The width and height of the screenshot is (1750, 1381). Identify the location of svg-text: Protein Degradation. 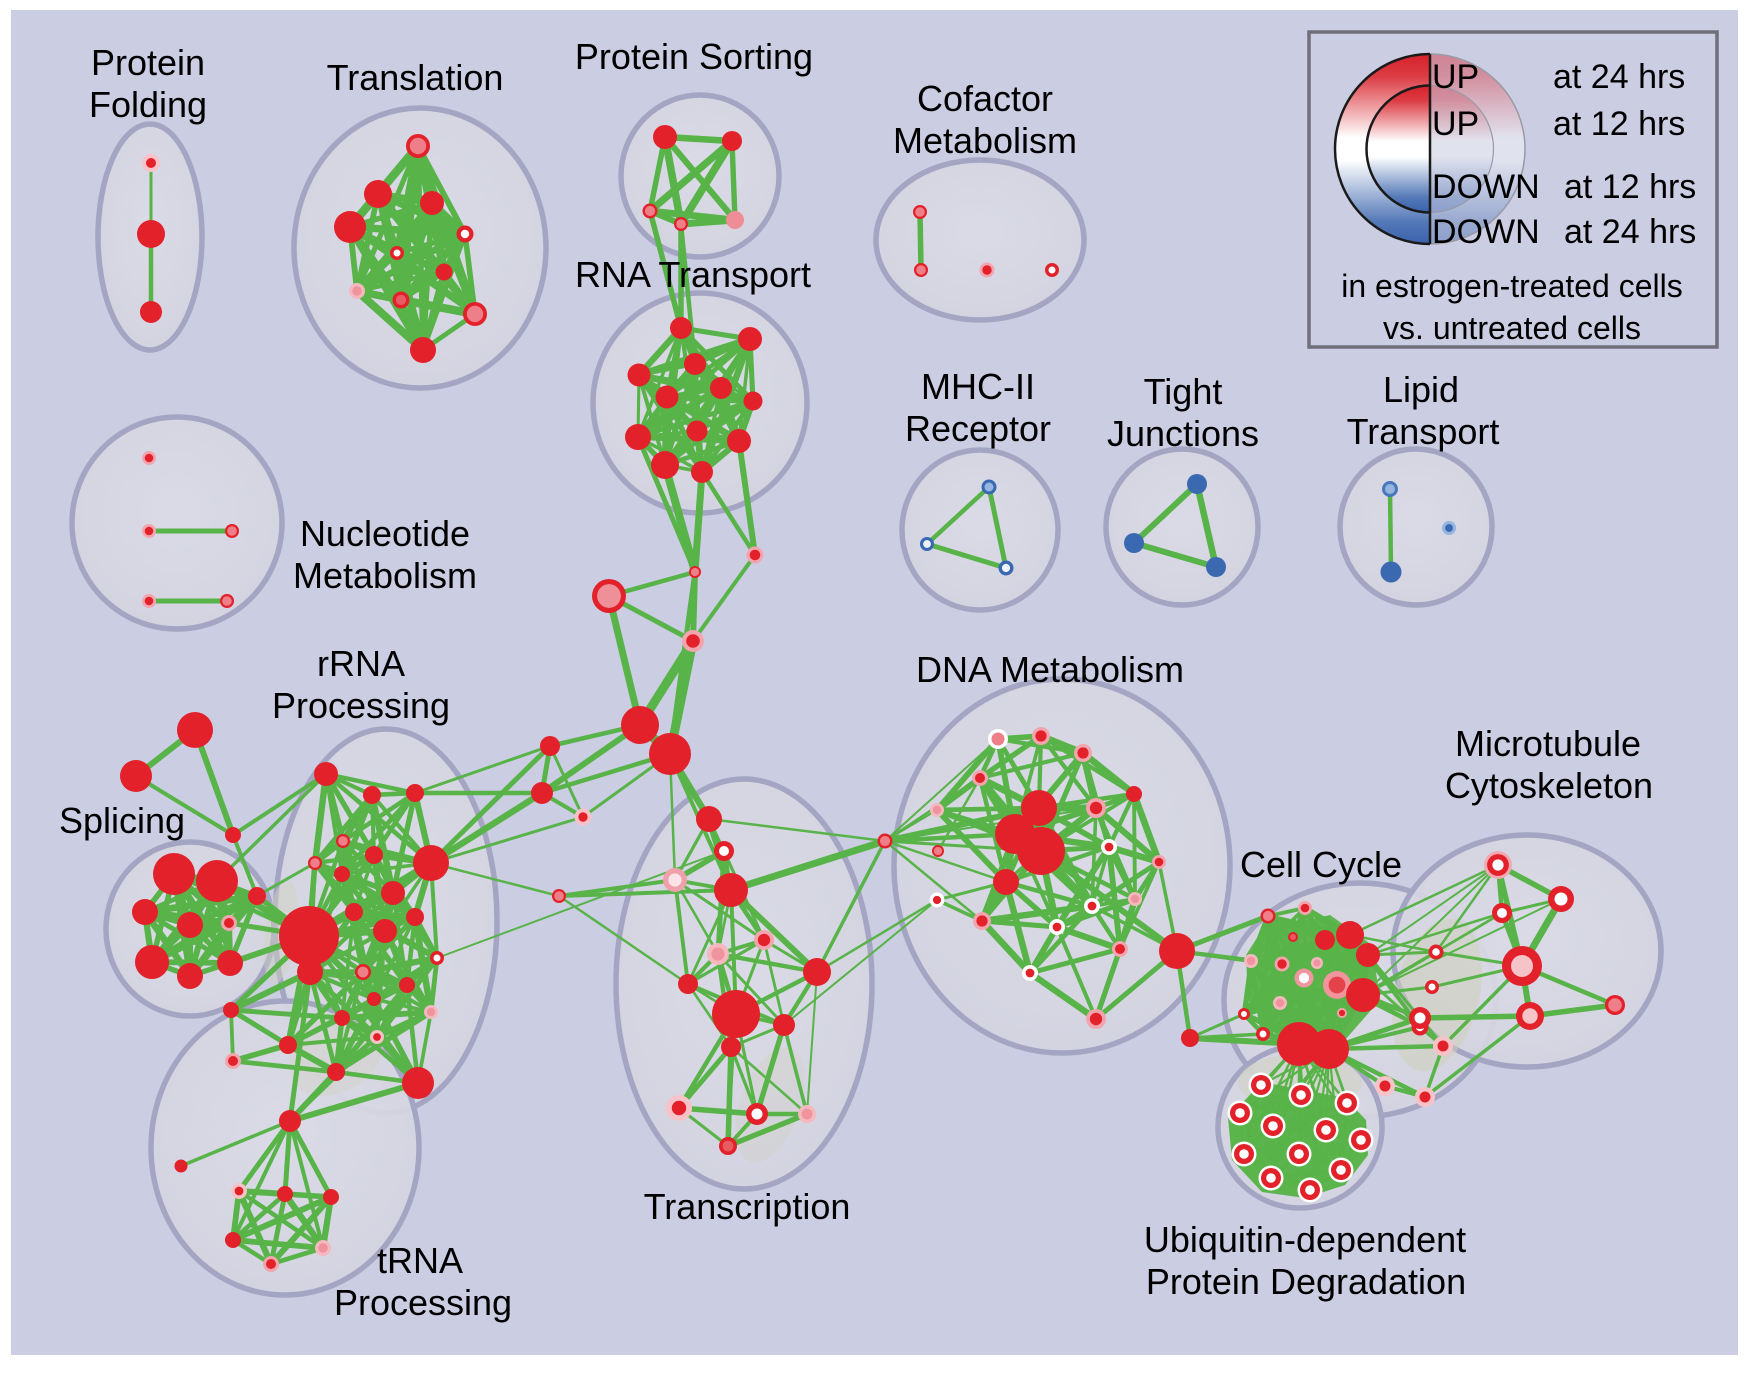
(1306, 1281).